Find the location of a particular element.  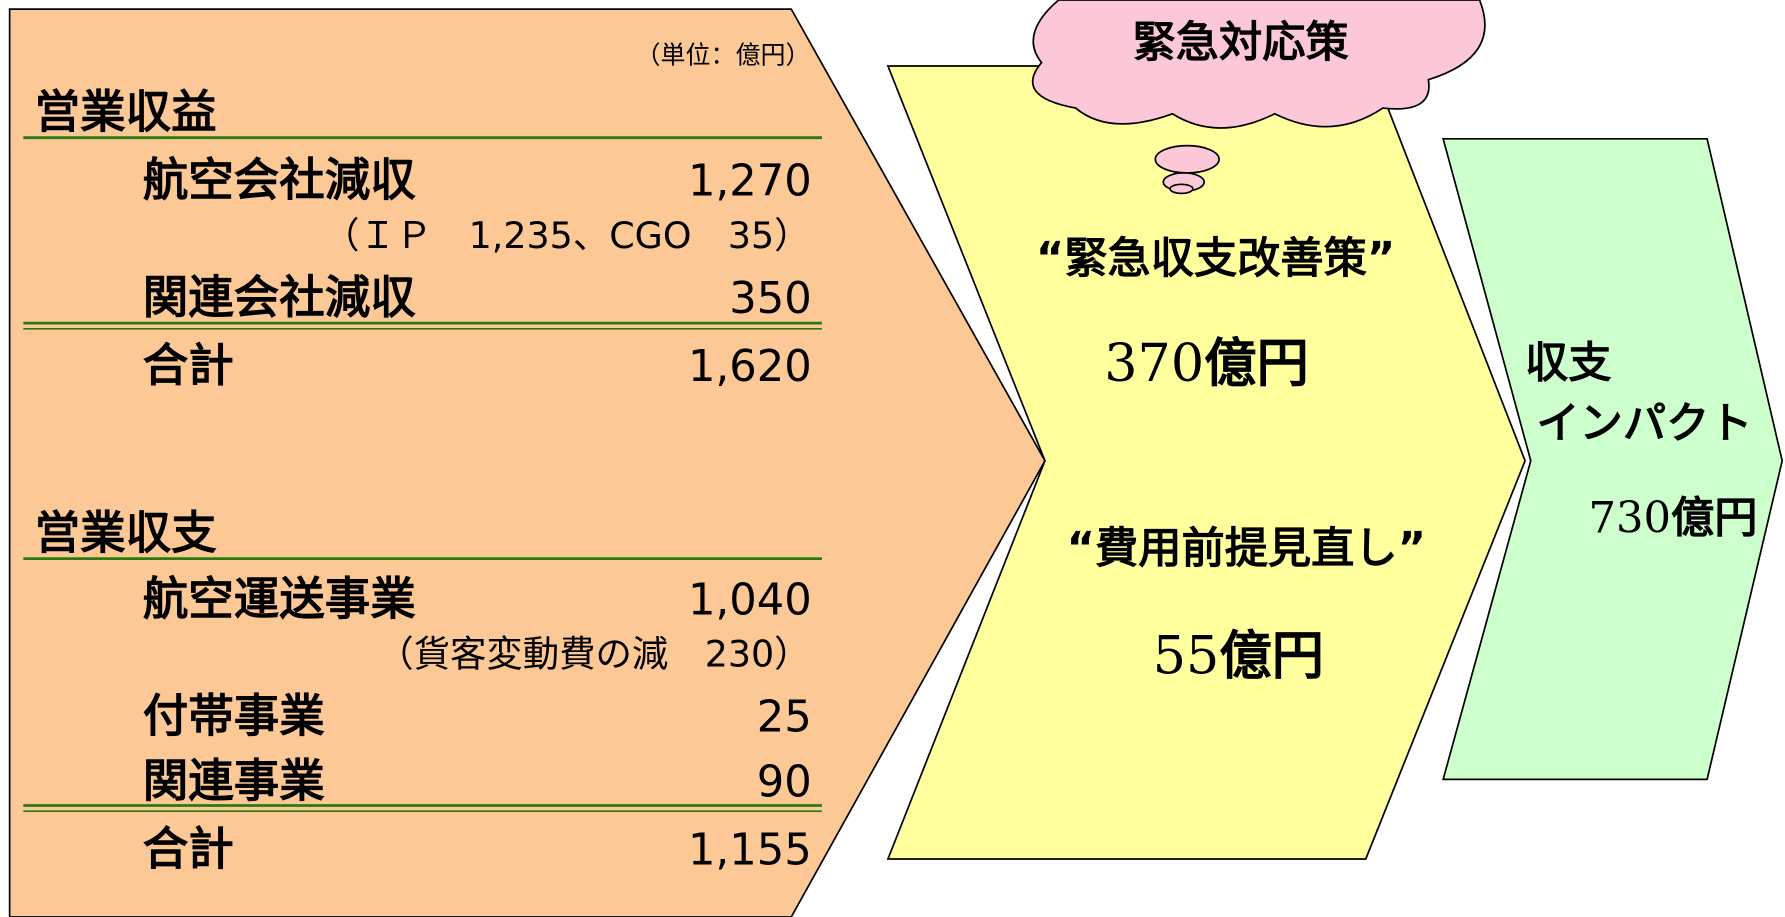

amount: 370 is located at coordinates (1154, 363).